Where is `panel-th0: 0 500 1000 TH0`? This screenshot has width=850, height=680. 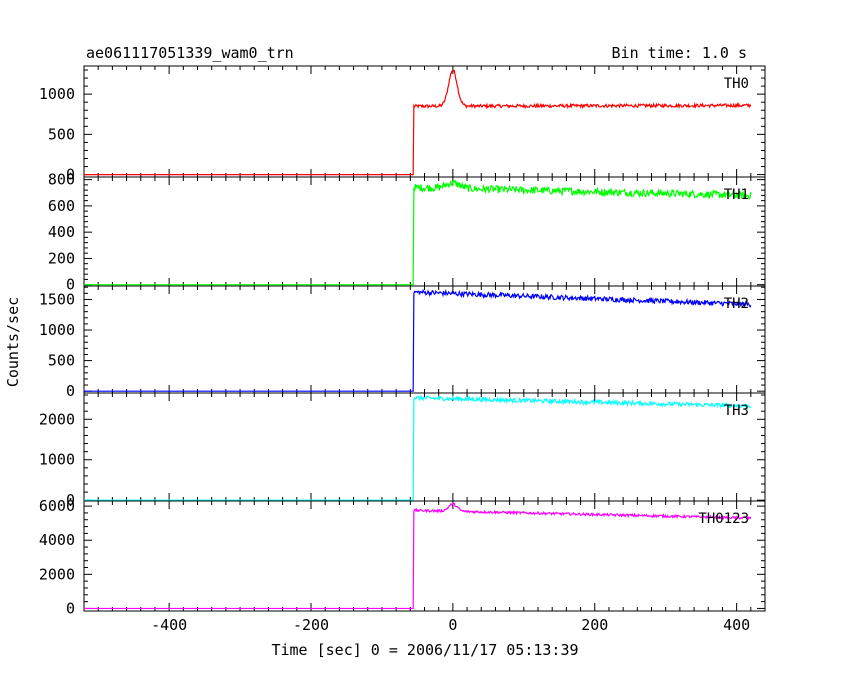 panel-th0: 0 500 1000 TH0 is located at coordinates (402, 124).